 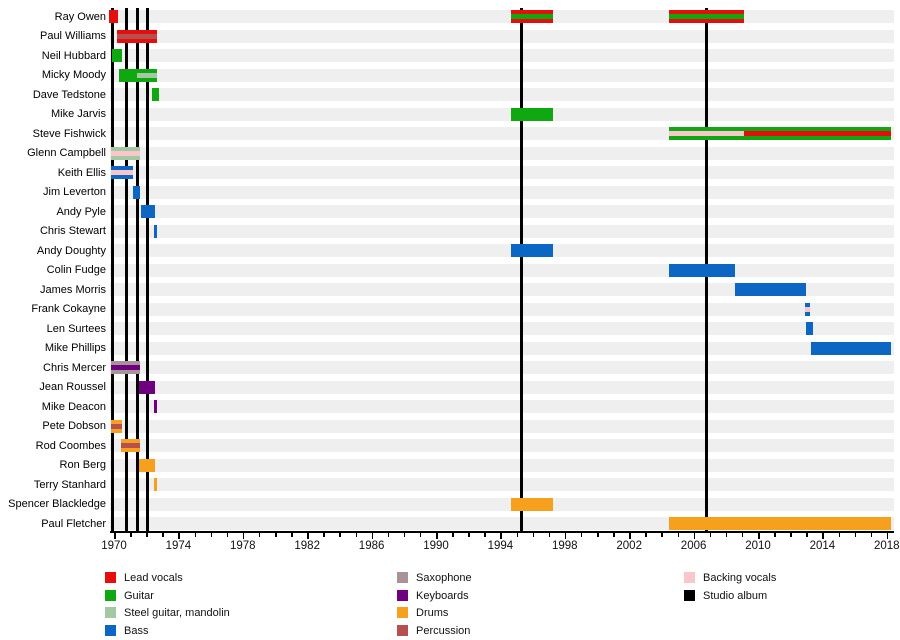 What do you see at coordinates (136, 630) in the screenshot?
I see `legend-label: Bass` at bounding box center [136, 630].